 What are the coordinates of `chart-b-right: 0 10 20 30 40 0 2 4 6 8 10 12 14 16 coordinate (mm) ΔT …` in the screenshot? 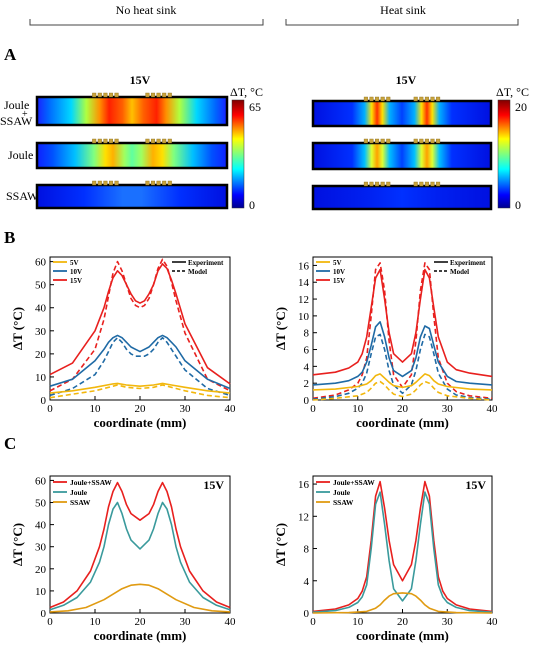 It's located at (385, 343).